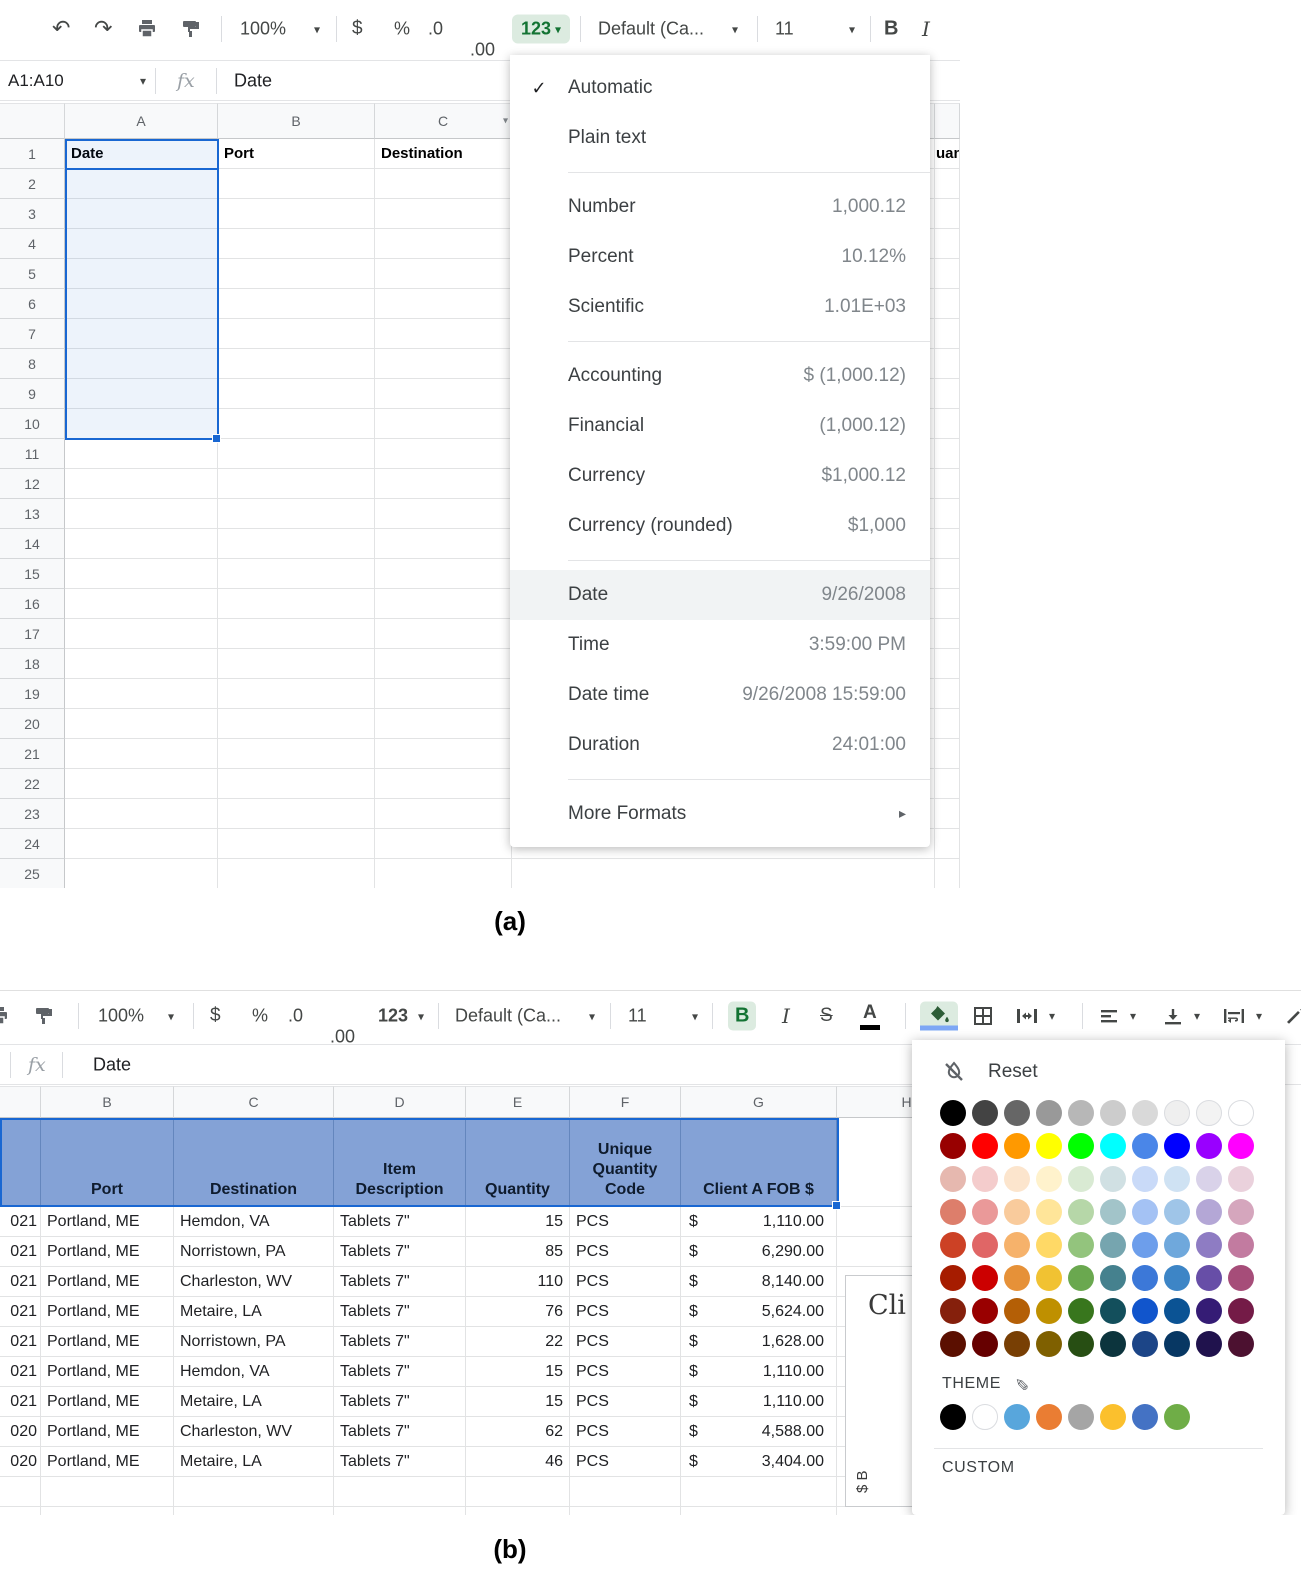 The image size is (1301, 1580). Describe the element at coordinates (32, 754) in the screenshot. I see `row-header: 21` at that location.